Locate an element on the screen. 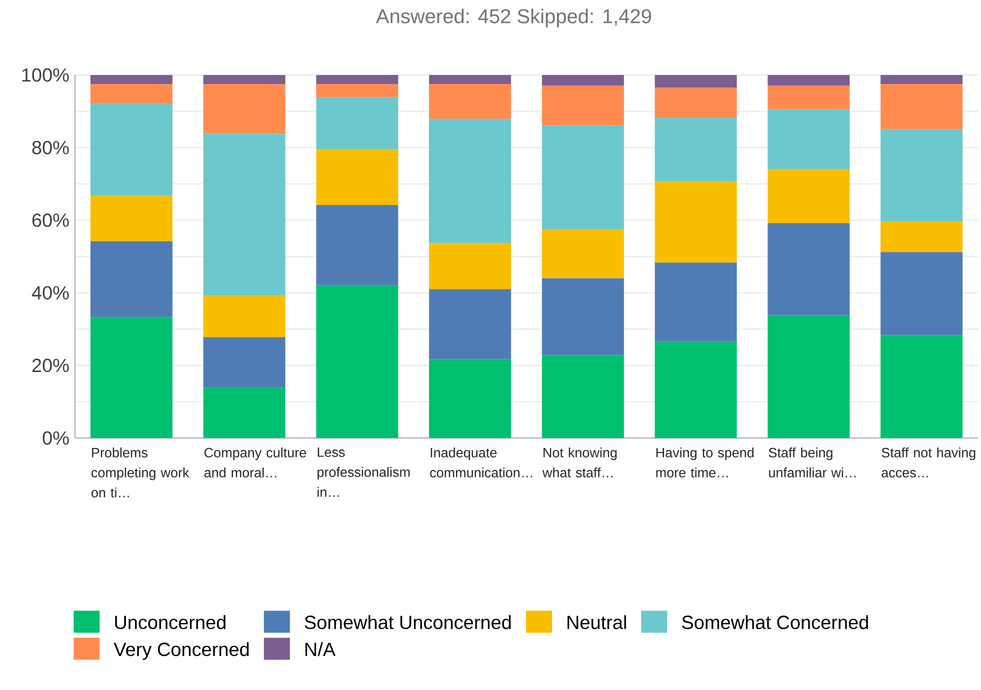 The height and width of the screenshot is (690, 981). legend-label: Somewhat Concerned is located at coordinates (775, 622).